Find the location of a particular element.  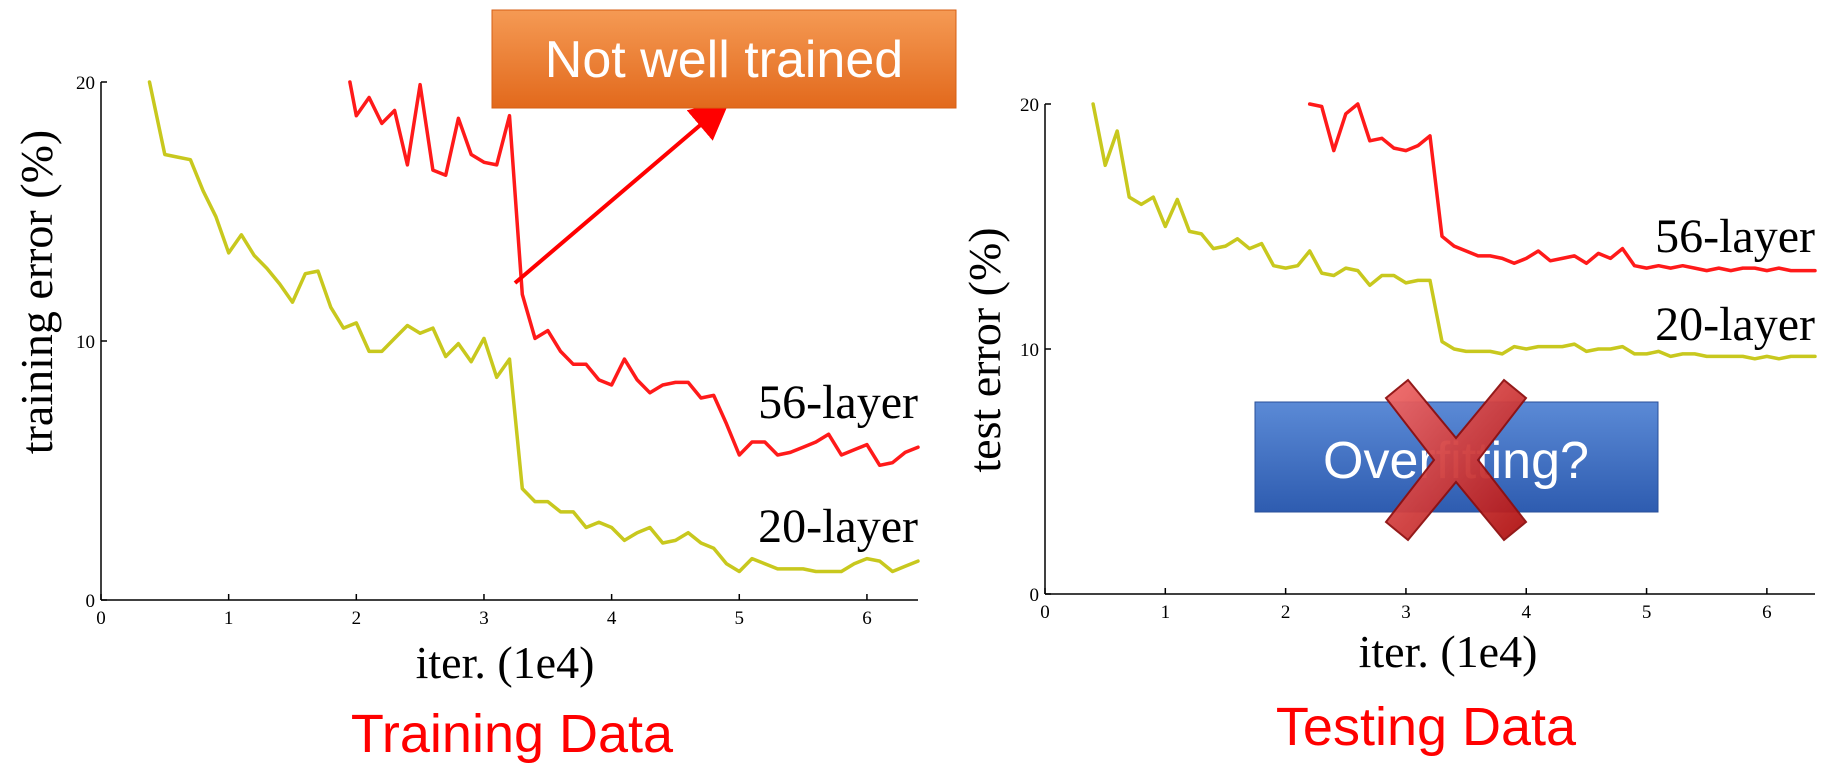

test-series-20-layer is located at coordinates (1454, 231).